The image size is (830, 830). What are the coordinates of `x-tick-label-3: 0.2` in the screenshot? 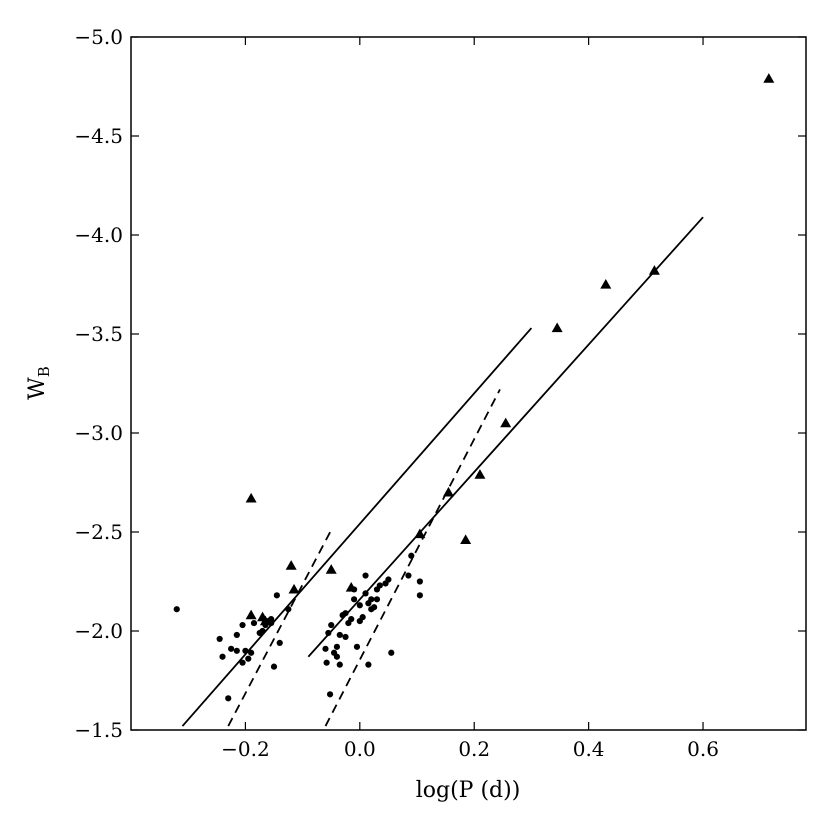 It's located at (474, 749).